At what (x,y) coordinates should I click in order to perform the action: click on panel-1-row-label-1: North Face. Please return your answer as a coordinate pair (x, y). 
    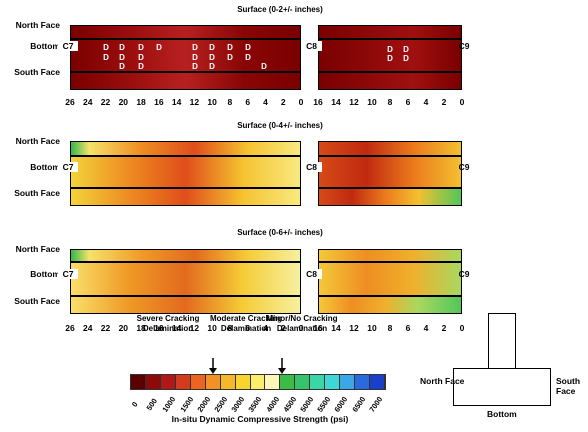
    Looking at the image, I should click on (37, 25).